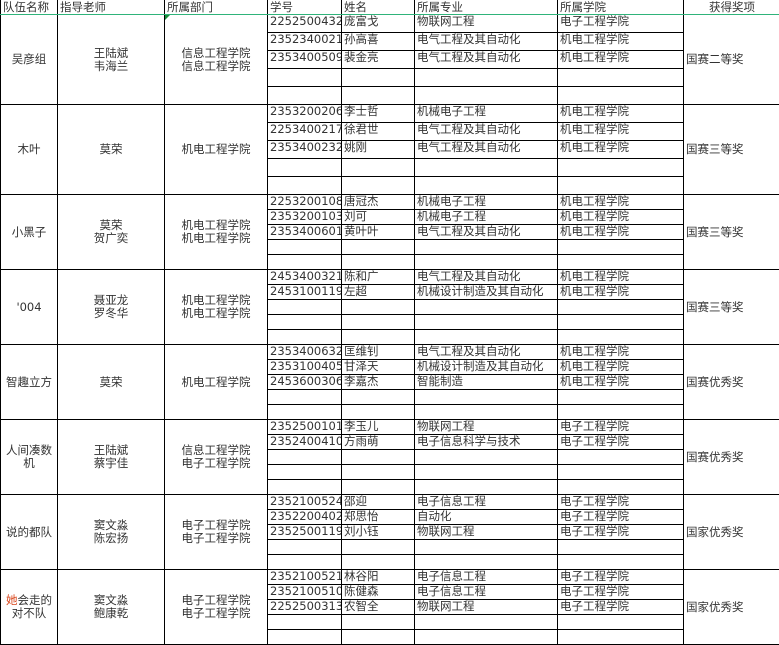 The image size is (779, 645). What do you see at coordinates (305, 502) in the screenshot?
I see `student-id-cell: 2352100524` at bounding box center [305, 502].